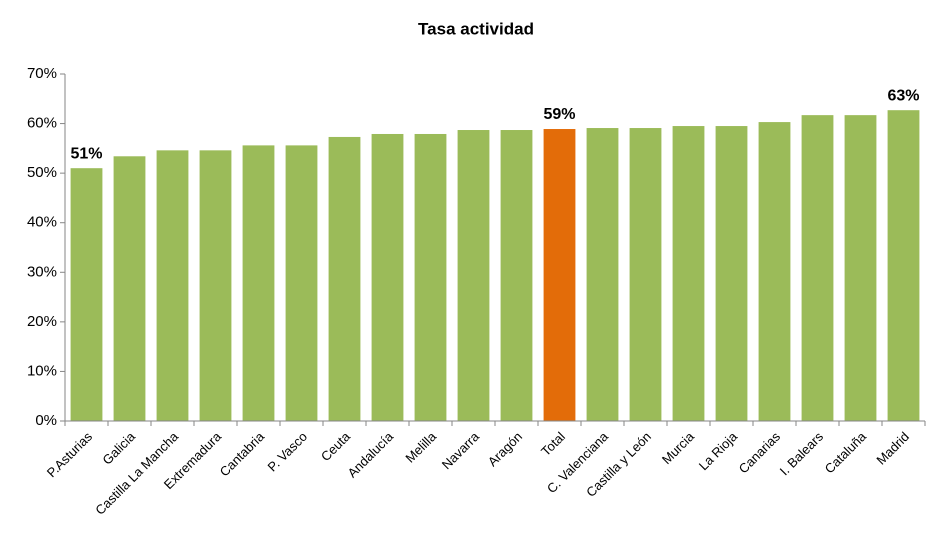  What do you see at coordinates (46, 420) in the screenshot?
I see `y-tick-label: 0%` at bounding box center [46, 420].